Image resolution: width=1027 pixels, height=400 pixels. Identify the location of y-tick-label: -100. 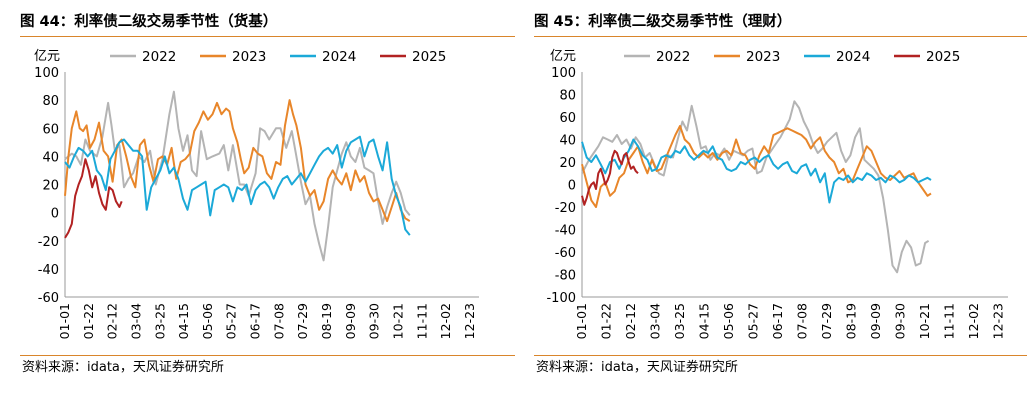
(561, 298).